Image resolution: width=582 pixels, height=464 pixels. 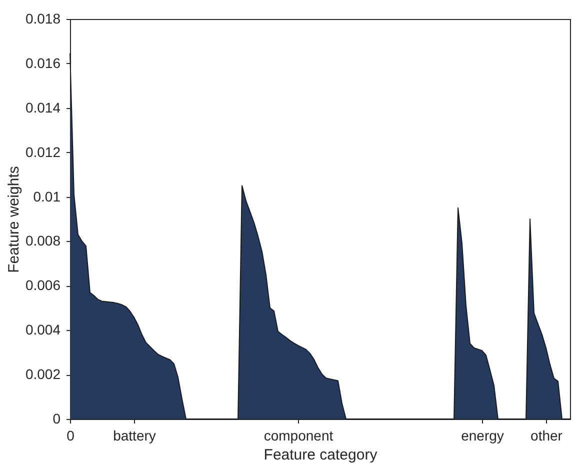 What do you see at coordinates (13, 219) in the screenshot?
I see `y-axis-title: Feature weights` at bounding box center [13, 219].